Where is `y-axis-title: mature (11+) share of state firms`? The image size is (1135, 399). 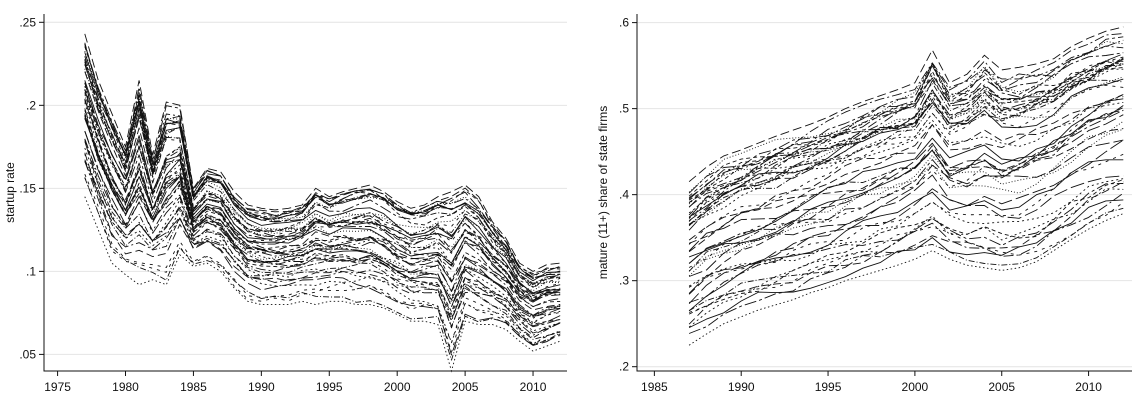
y-axis-title: mature (11+) share of state firms is located at coordinates (603, 193).